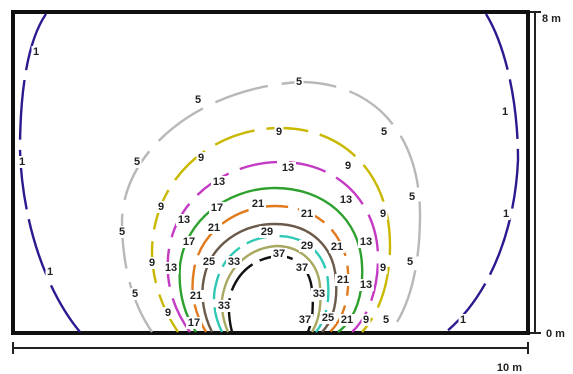 The height and width of the screenshot is (374, 573). What do you see at coordinates (509, 368) in the screenshot?
I see `width-label: 10 m` at bounding box center [509, 368].